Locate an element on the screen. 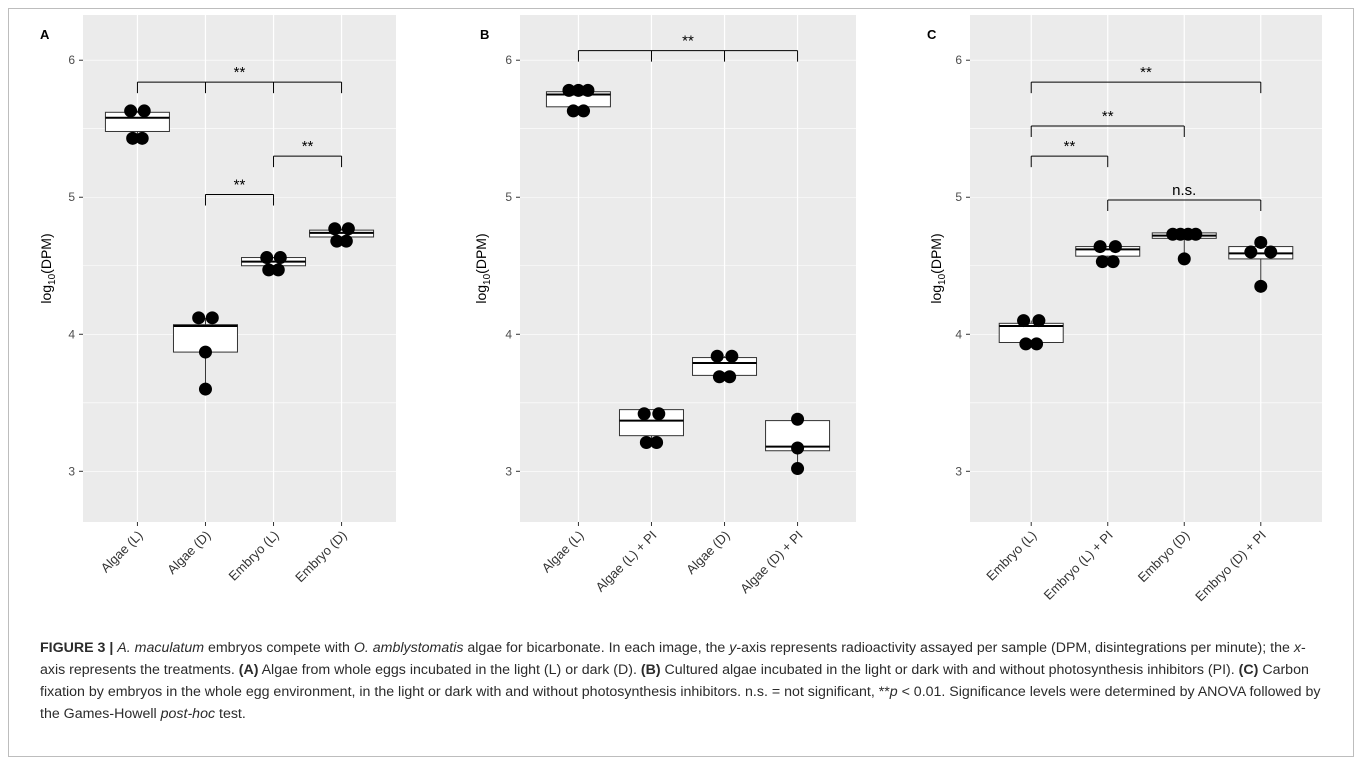  caption-italic: y is located at coordinates (733, 648).